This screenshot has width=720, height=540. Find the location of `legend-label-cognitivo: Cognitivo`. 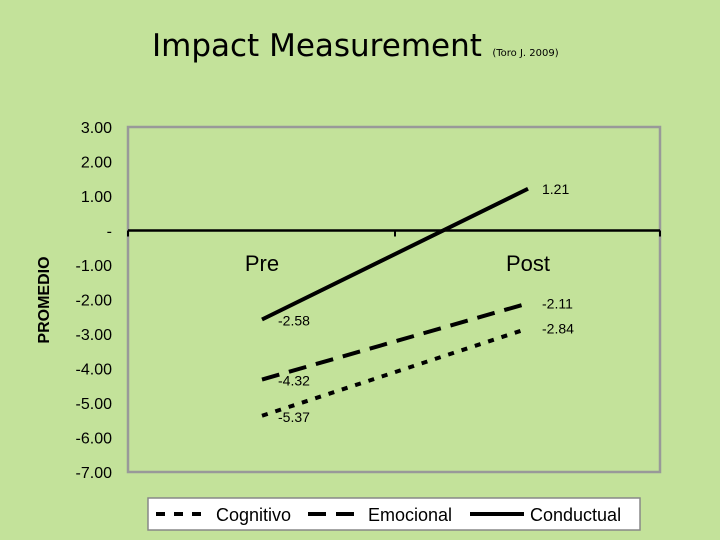

legend-label-cognitivo: Cognitivo is located at coordinates (253, 515).